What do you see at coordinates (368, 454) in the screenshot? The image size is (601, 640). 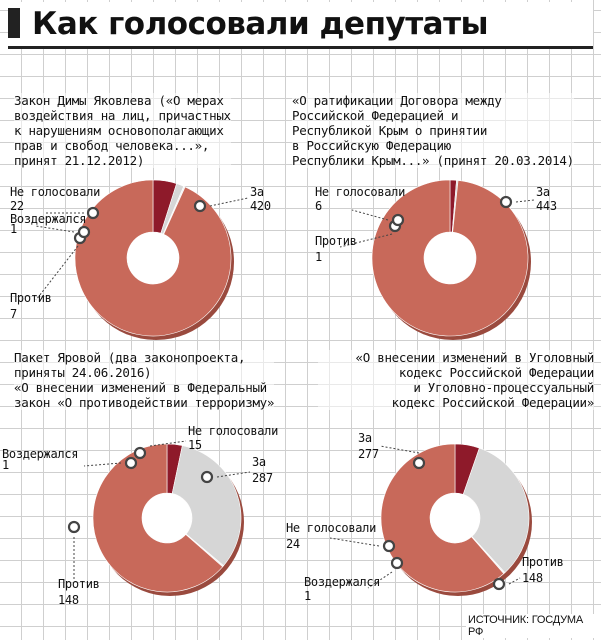 I see `slice-value-za: 277` at bounding box center [368, 454].